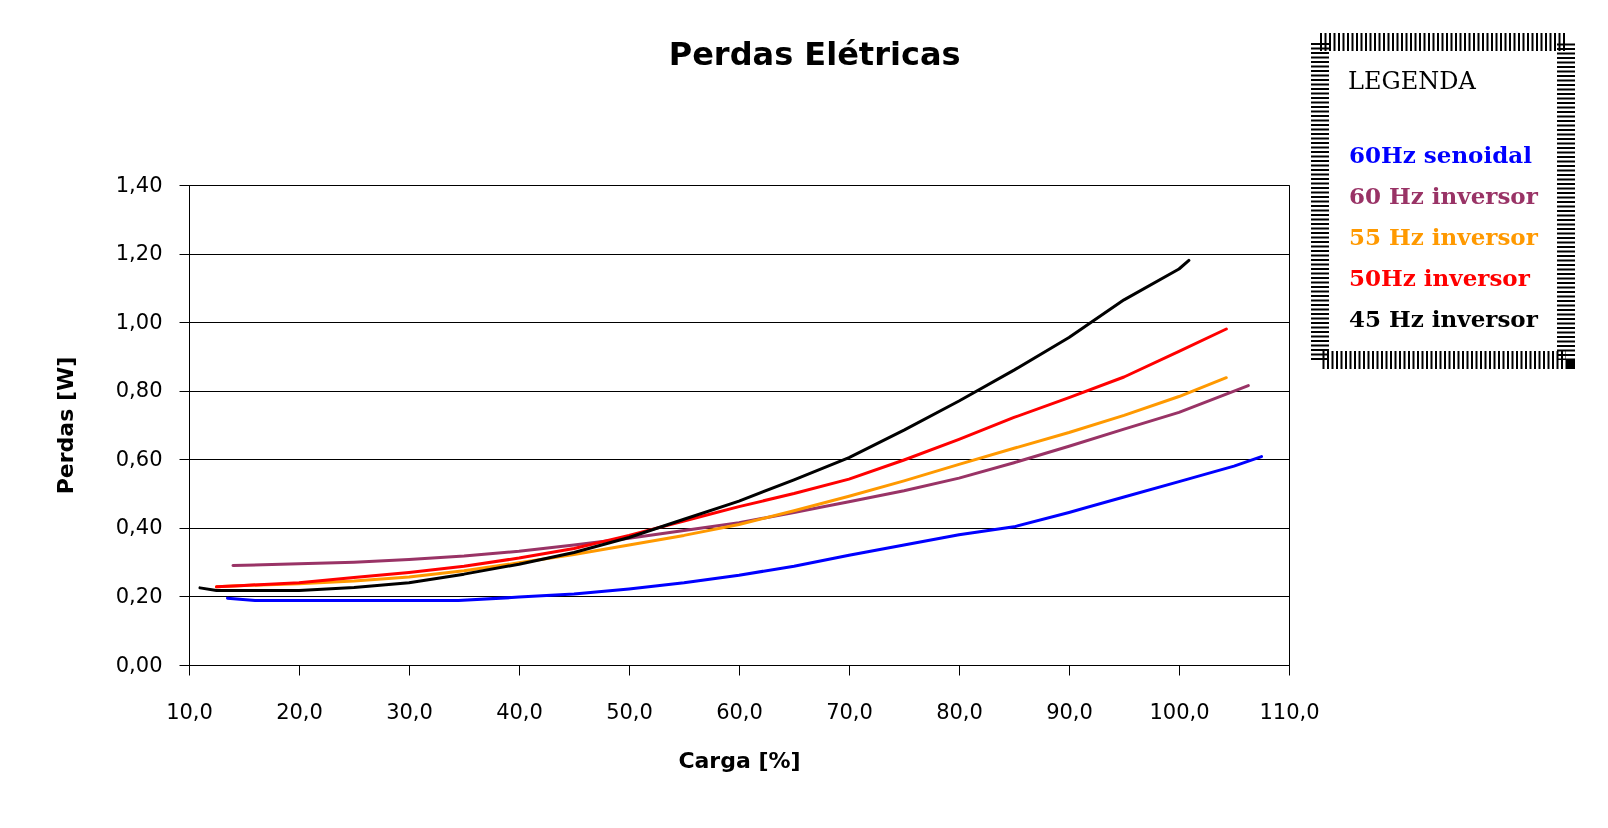 Image resolution: width=1608 pixels, height=828 pixels. What do you see at coordinates (519, 711) in the screenshot?
I see `x-tick-label: 40,0` at bounding box center [519, 711].